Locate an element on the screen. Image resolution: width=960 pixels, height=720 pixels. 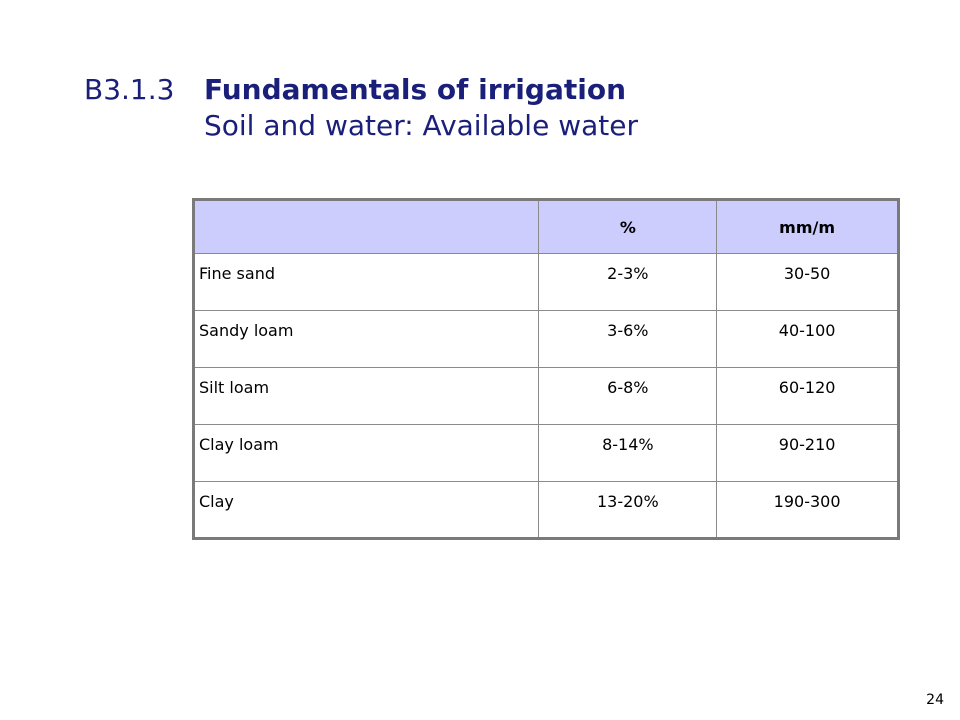
table-row: Silt loam 6-8% 60-120 is located at coordinates (545, 396).